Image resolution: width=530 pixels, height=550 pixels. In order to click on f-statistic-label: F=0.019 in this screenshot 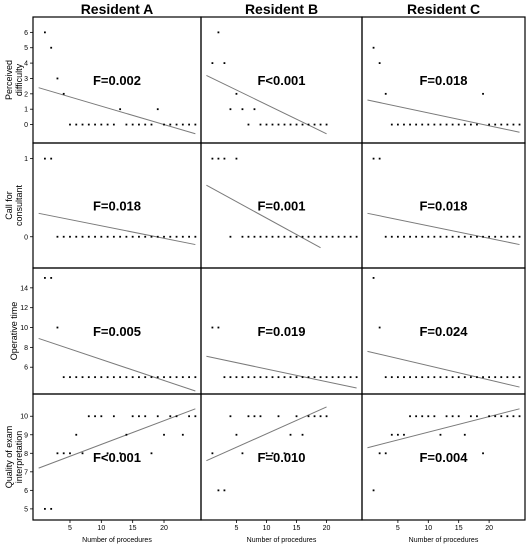, I will do `click(281, 331)`.